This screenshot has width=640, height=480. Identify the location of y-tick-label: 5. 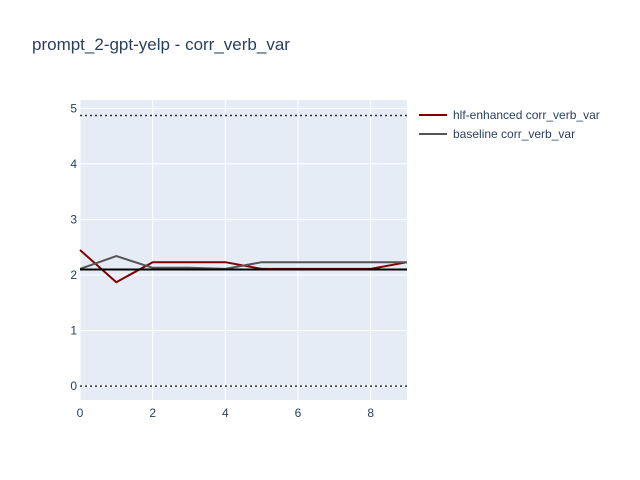
(73, 108).